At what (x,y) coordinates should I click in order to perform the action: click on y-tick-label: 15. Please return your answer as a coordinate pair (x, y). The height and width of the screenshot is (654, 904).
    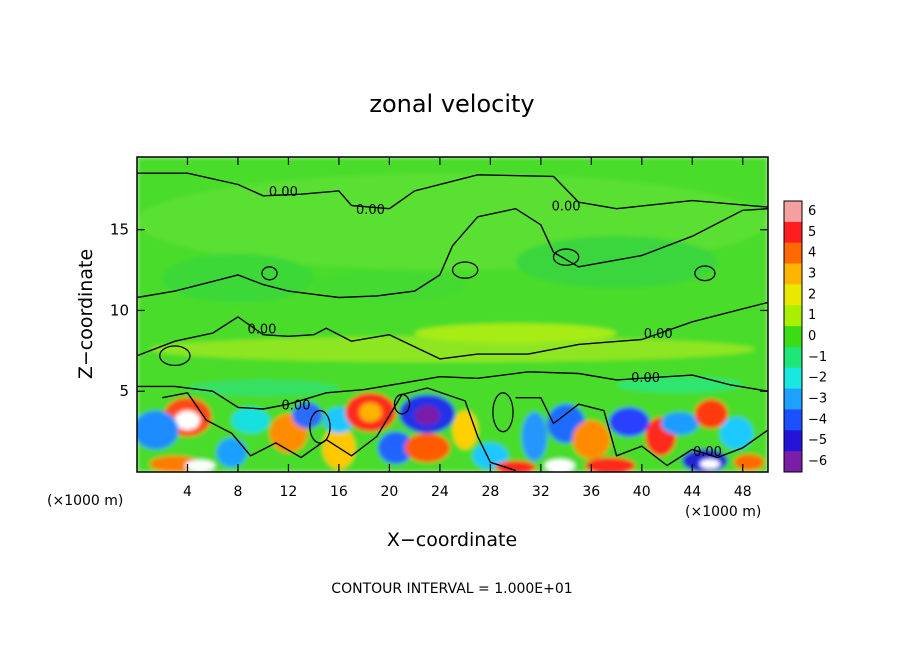
    Looking at the image, I should click on (119, 230).